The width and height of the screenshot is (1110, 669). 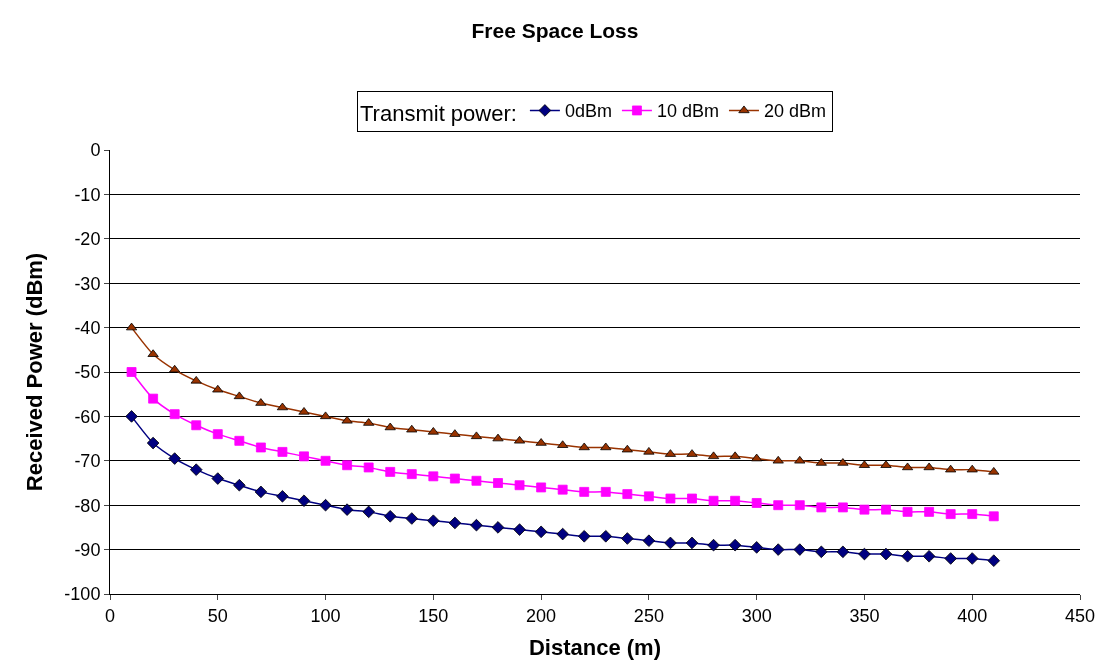 What do you see at coordinates (87, 372) in the screenshot?
I see `y-tick-label: -50` at bounding box center [87, 372].